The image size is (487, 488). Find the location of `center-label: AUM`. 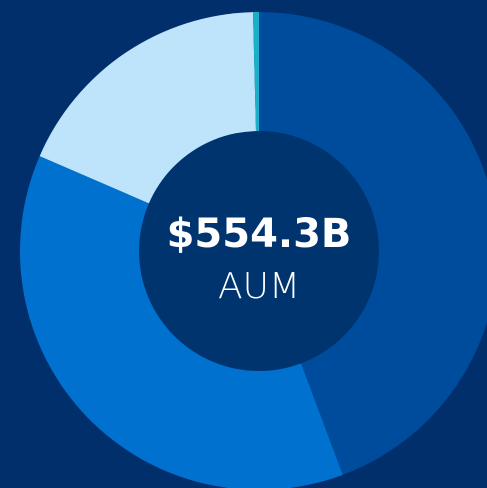

center-label: AUM is located at coordinates (259, 286).